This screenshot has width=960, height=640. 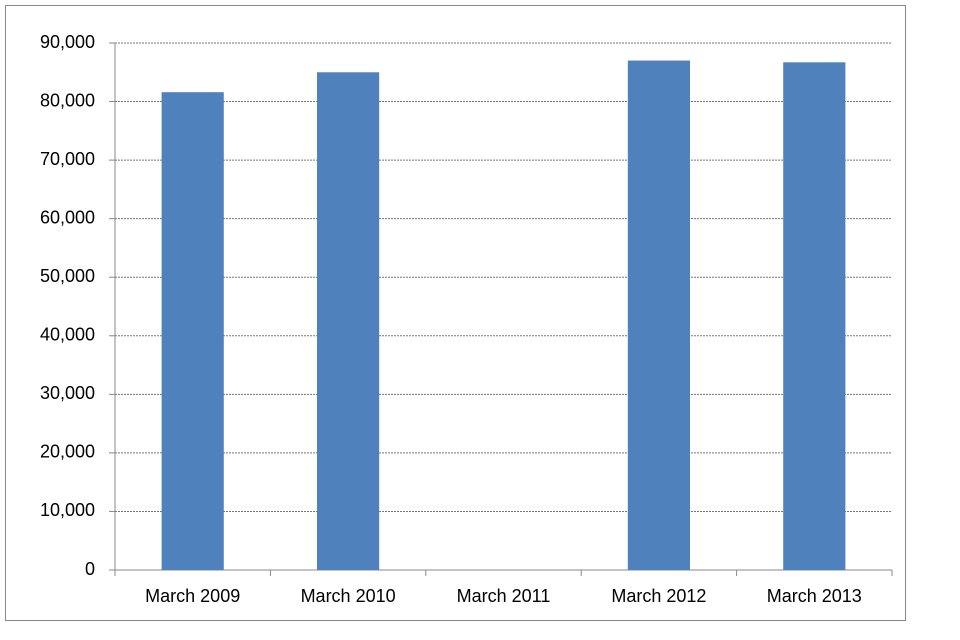 I want to click on y-tick-label: 50,000, so click(x=67, y=276).